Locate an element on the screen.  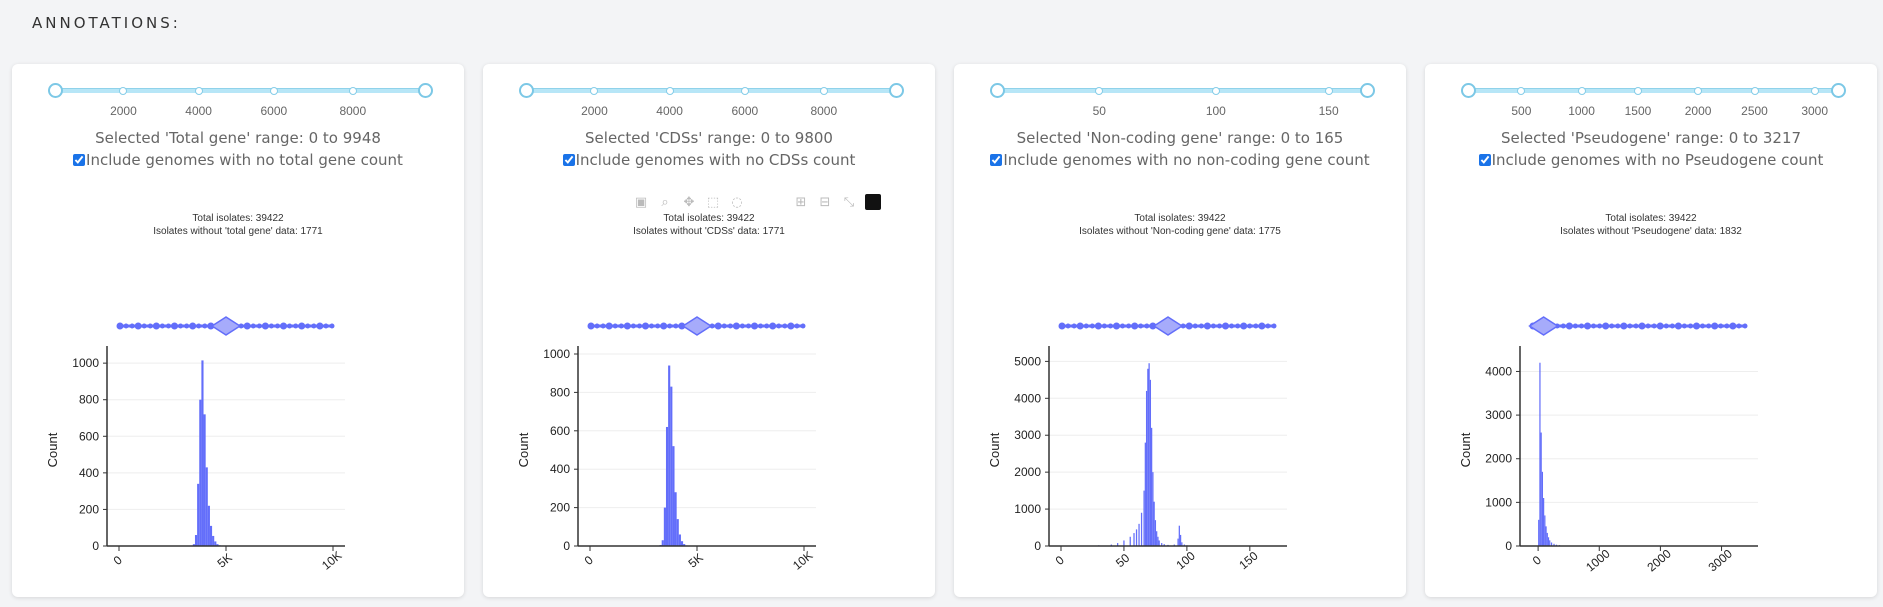
home-icon: ⤡ is located at coordinates (849, 202).